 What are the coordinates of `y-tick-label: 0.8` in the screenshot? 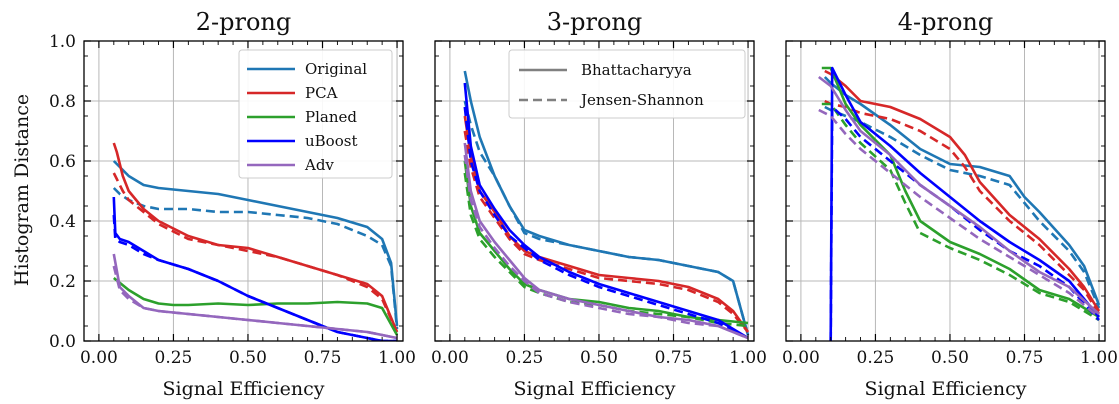 It's located at (62, 102).